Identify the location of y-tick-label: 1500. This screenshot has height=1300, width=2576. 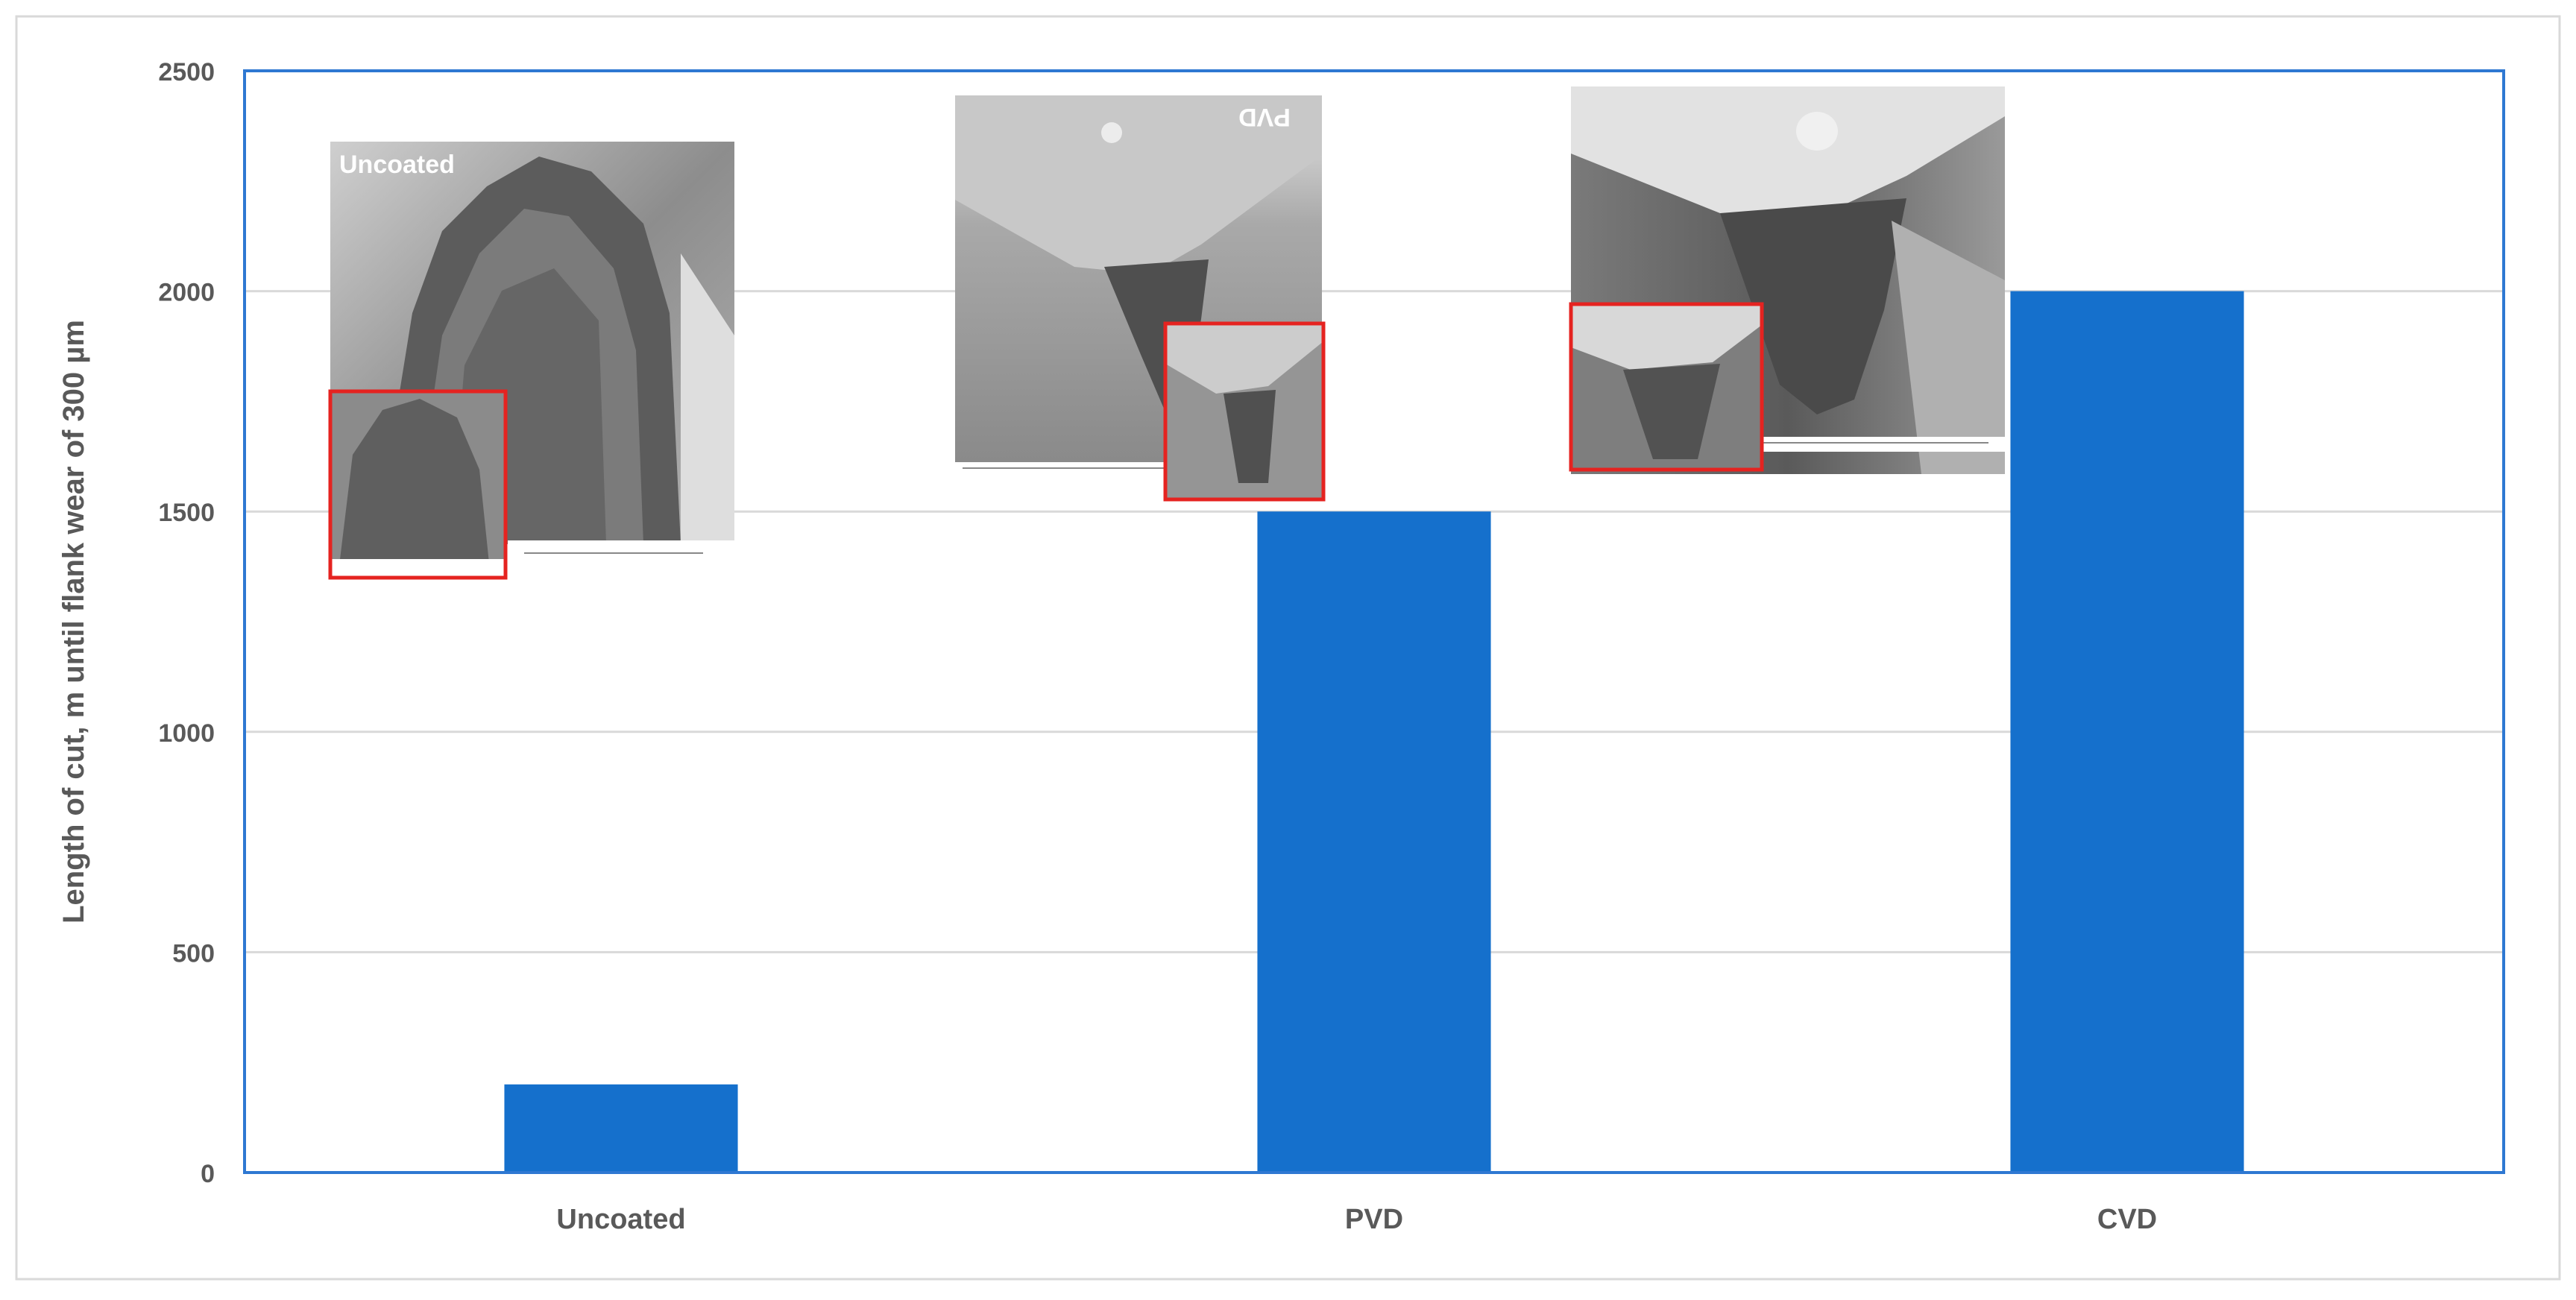
(186, 513).